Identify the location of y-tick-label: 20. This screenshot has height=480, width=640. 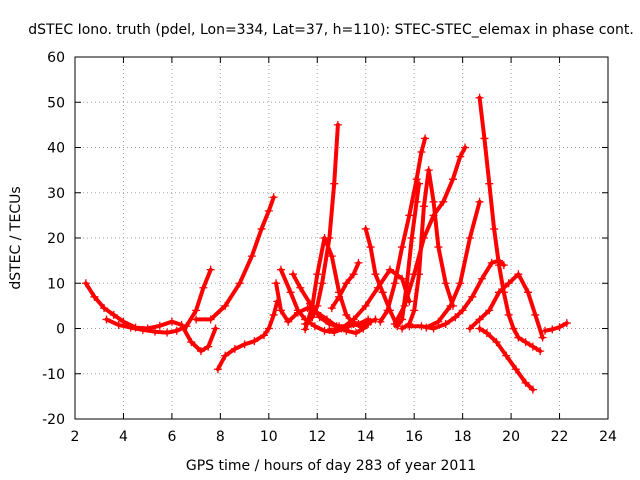
(56, 239).